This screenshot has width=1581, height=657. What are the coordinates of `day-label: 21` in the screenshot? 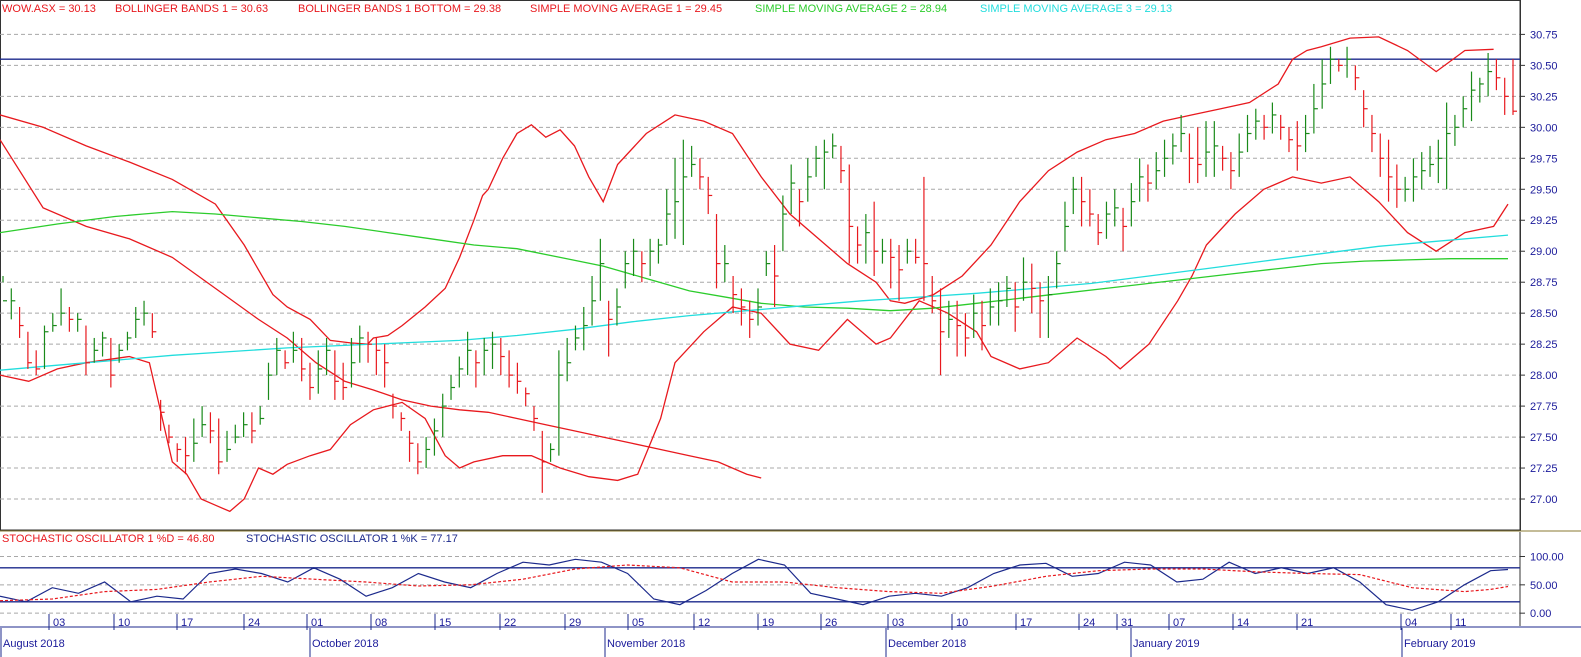 It's located at (1307, 623).